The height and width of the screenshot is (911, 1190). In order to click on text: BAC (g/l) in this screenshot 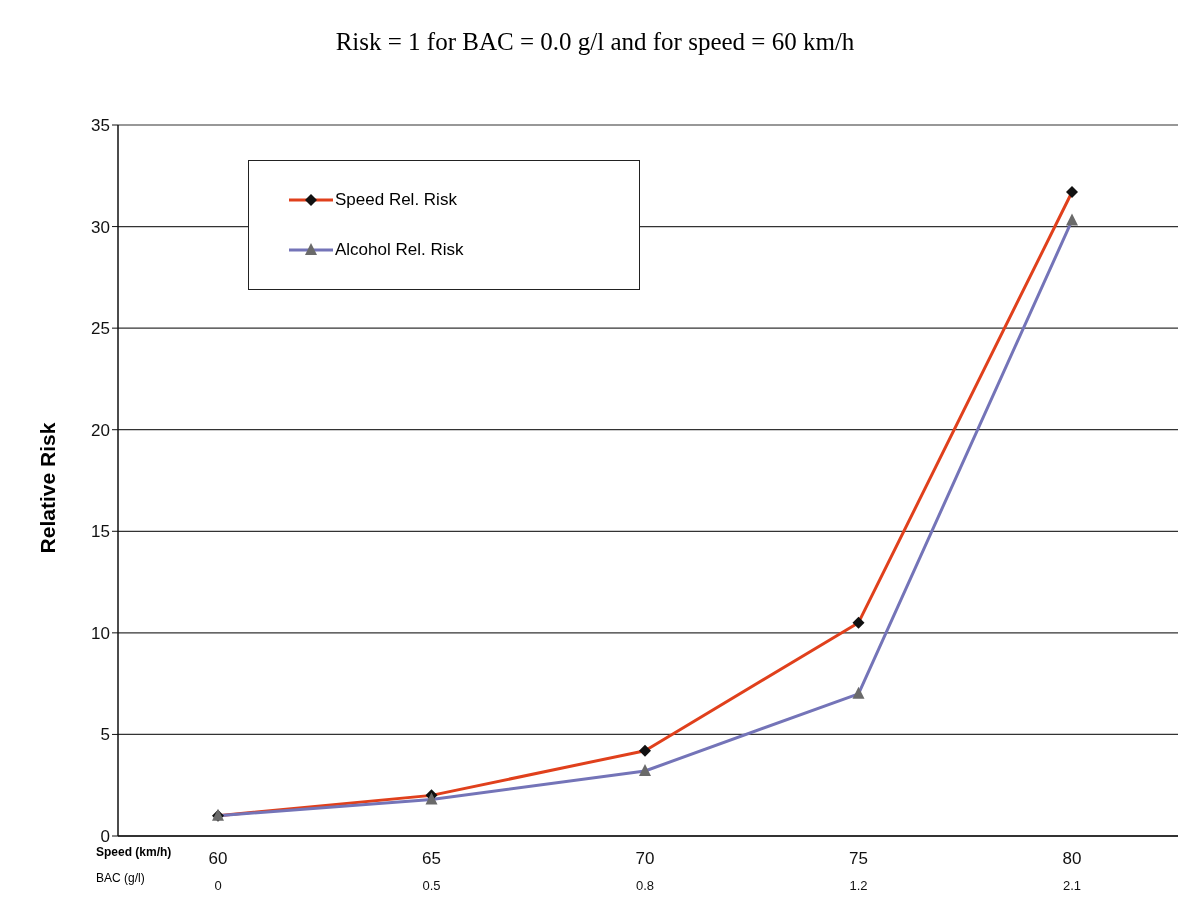, I will do `click(120, 878)`.